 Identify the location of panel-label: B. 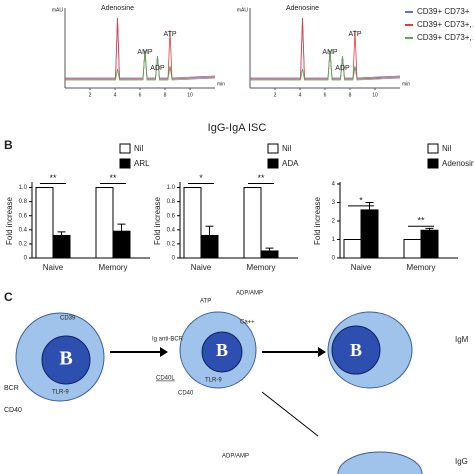
(8, 145).